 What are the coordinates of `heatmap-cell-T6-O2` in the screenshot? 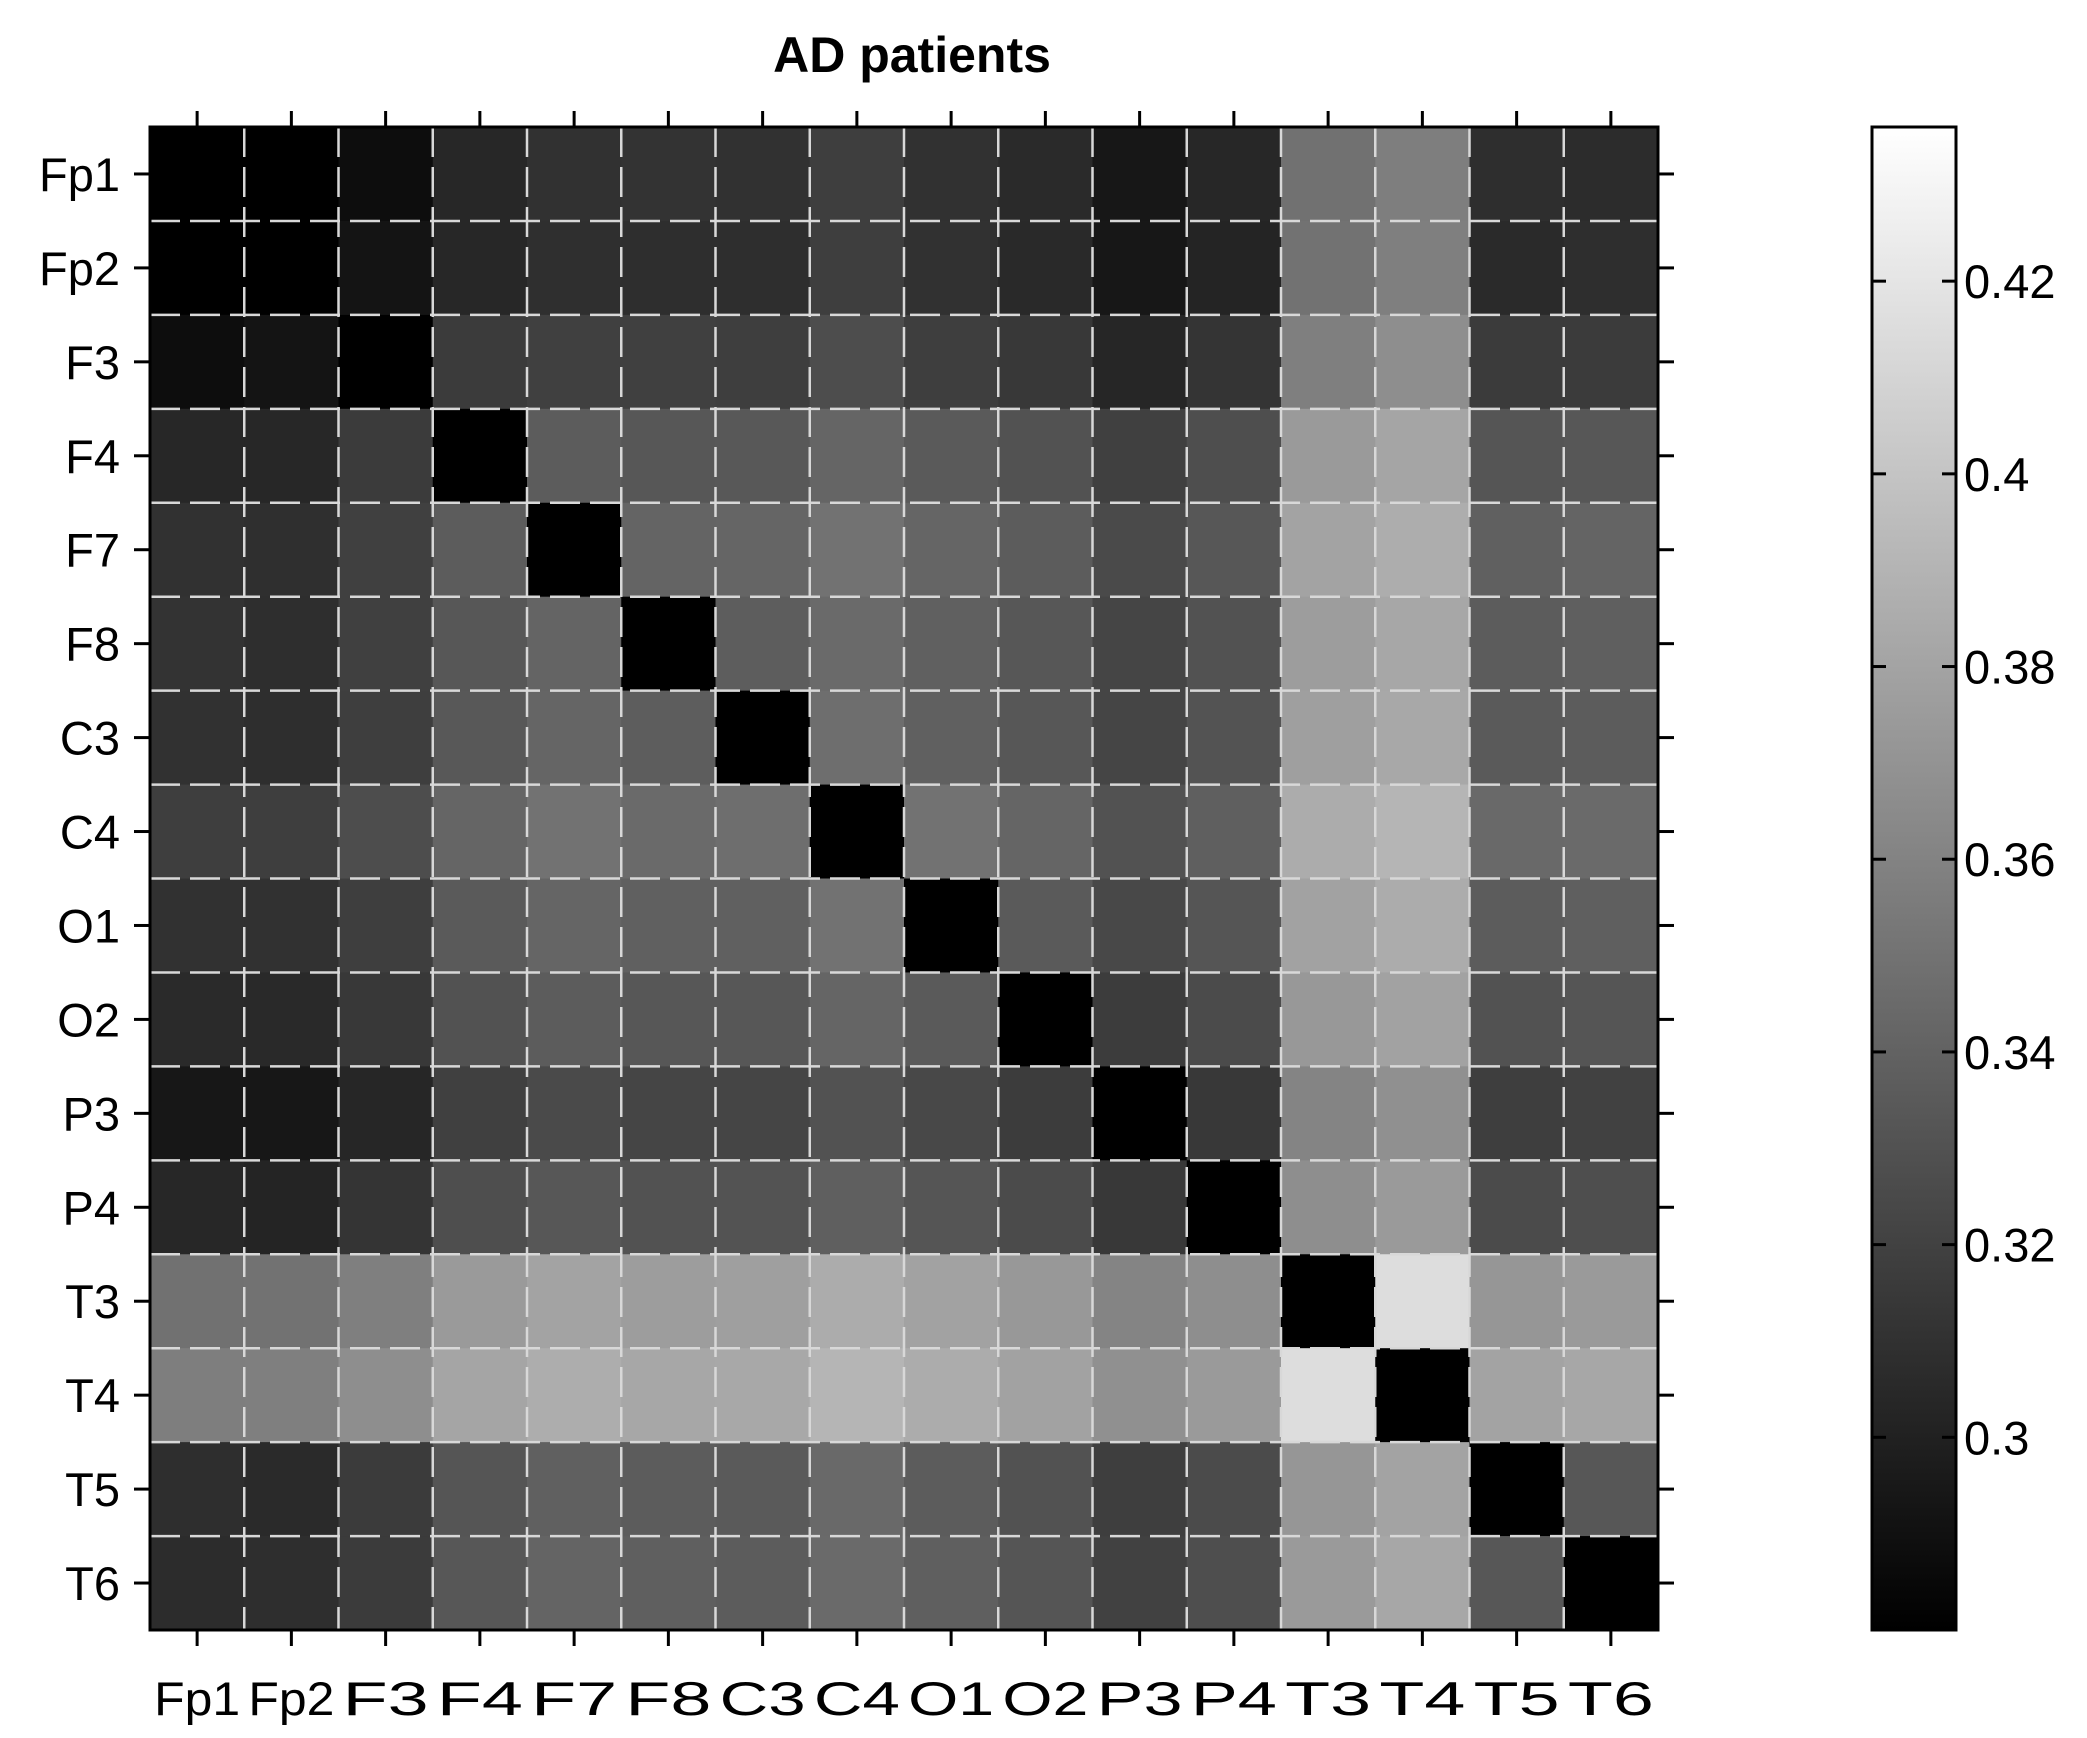 It's located at (1046, 1583).